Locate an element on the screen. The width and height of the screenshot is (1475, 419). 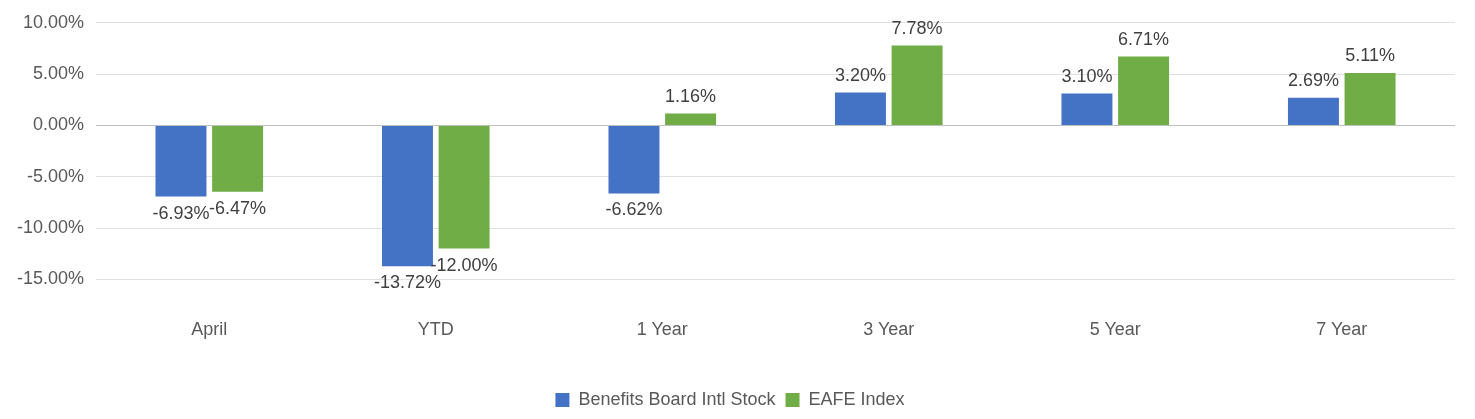
data-label: 3.10% is located at coordinates (1087, 75).